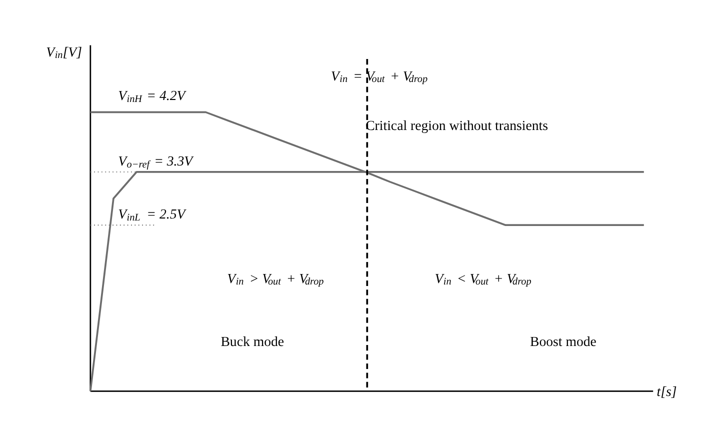 The height and width of the screenshot is (425, 714). What do you see at coordinates (252, 341) in the screenshot?
I see `annotation: Buck mode` at bounding box center [252, 341].